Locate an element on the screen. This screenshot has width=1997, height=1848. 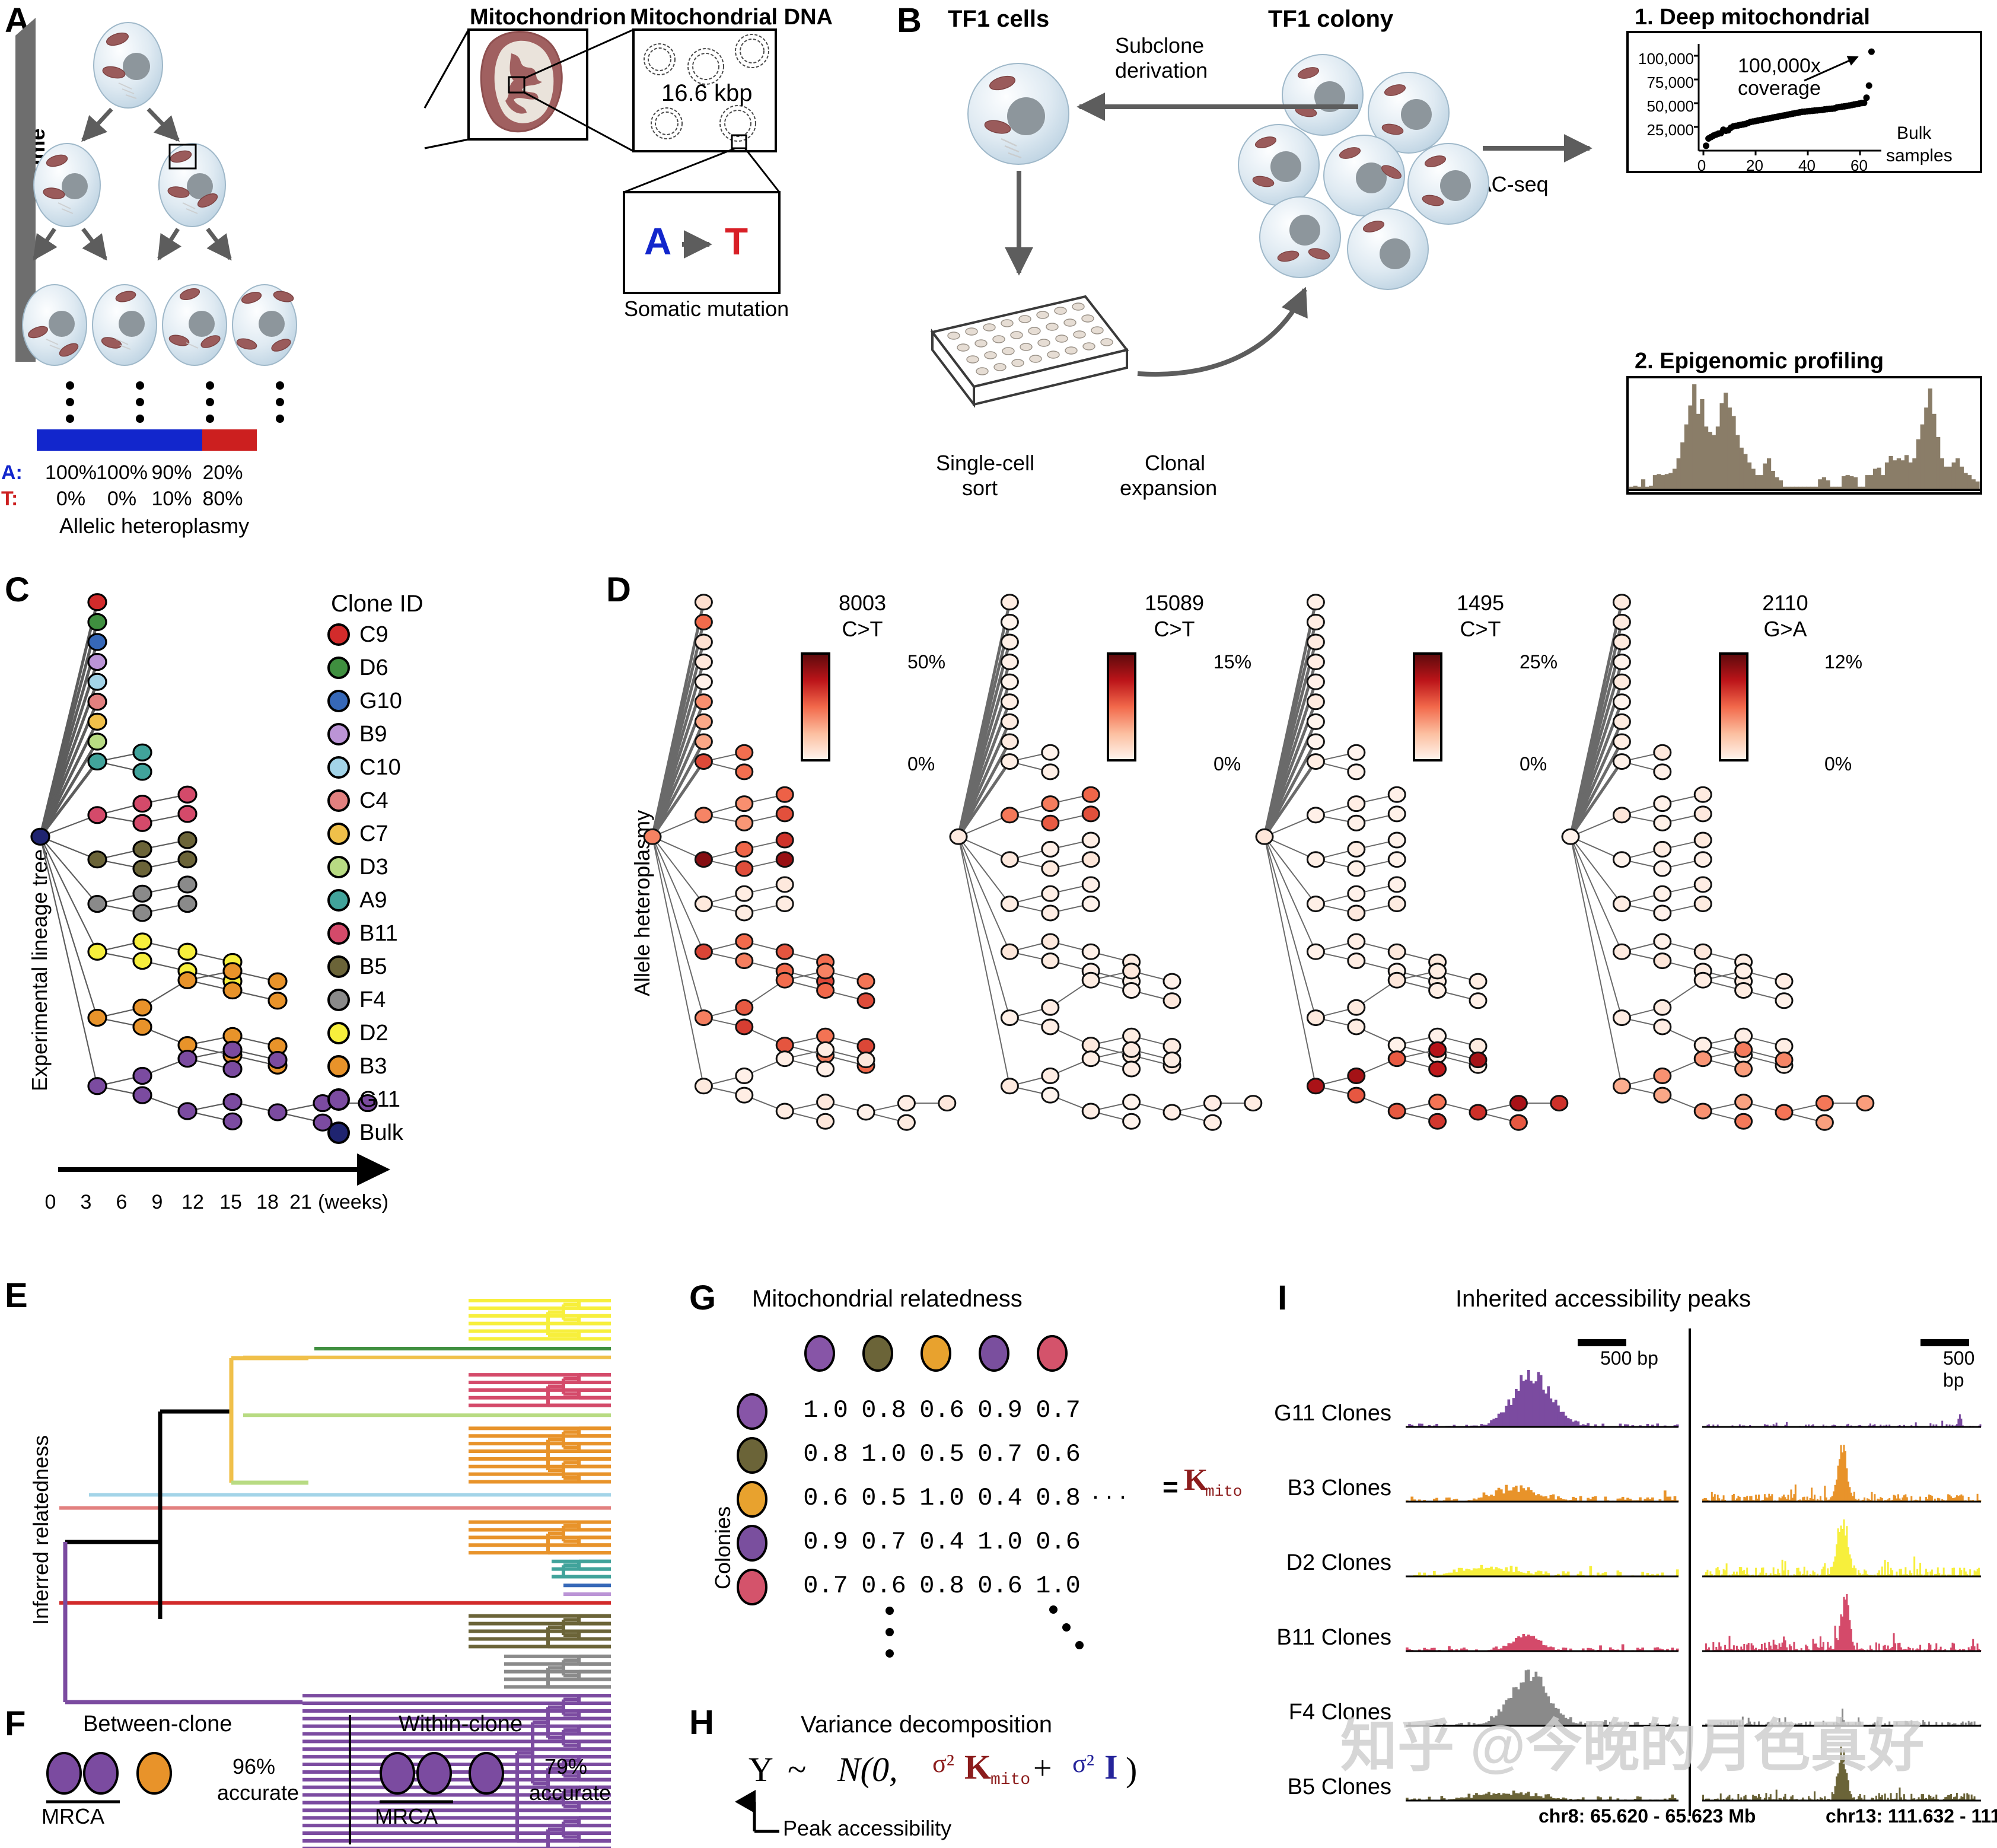
clone-legend-item: Bulk is located at coordinates (398, 1132).